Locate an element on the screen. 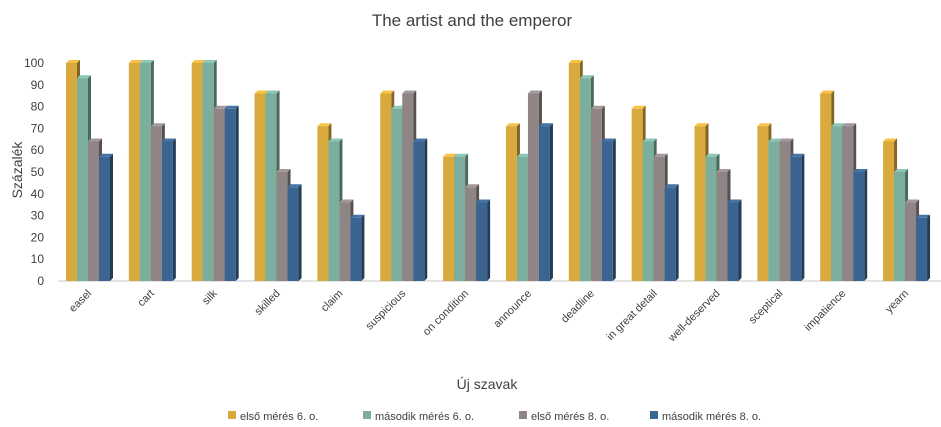 This screenshot has width=941, height=427. category-label: announce is located at coordinates (512, 309).